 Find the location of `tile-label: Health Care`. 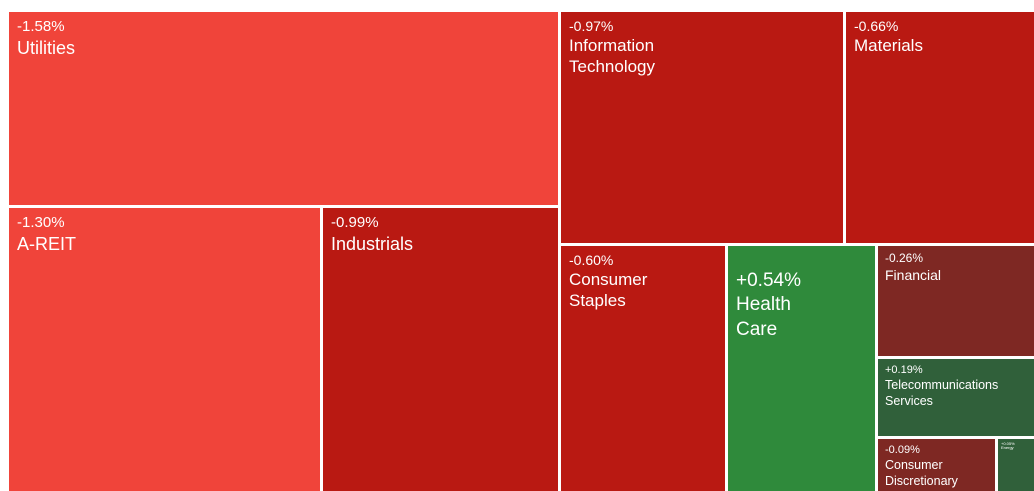

tile-label: Health Care is located at coordinates (763, 316).